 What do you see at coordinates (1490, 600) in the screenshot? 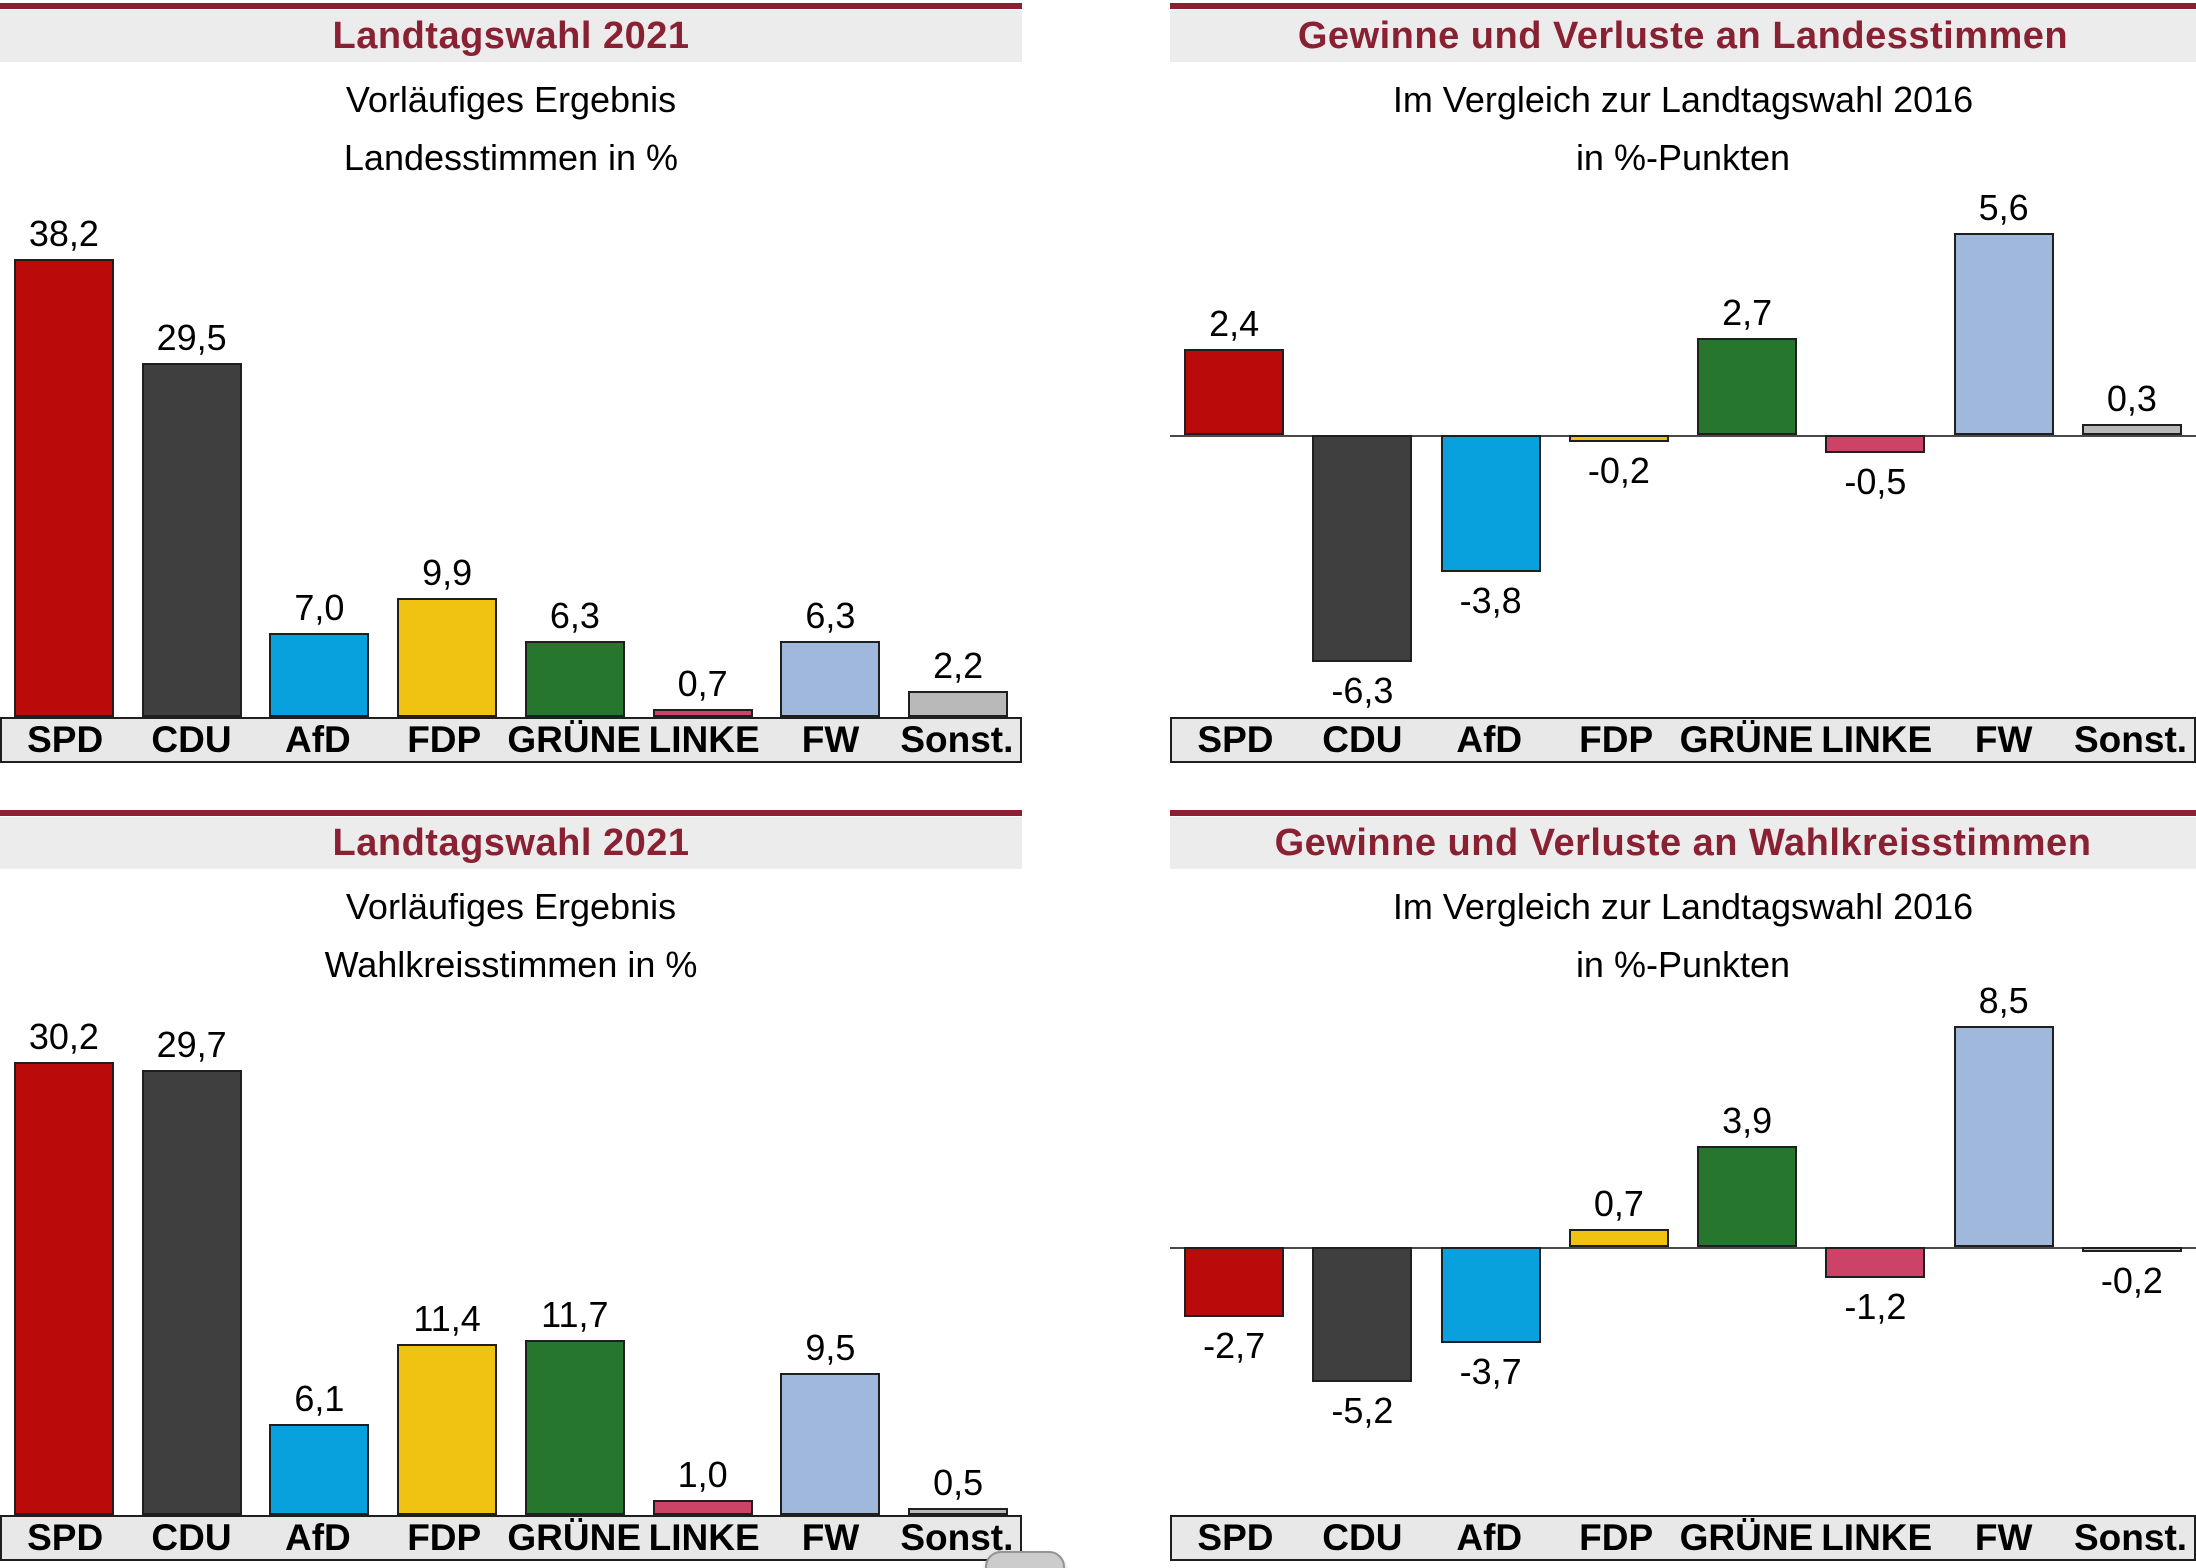
I see `value-label-AfD: -3,8` at bounding box center [1490, 600].